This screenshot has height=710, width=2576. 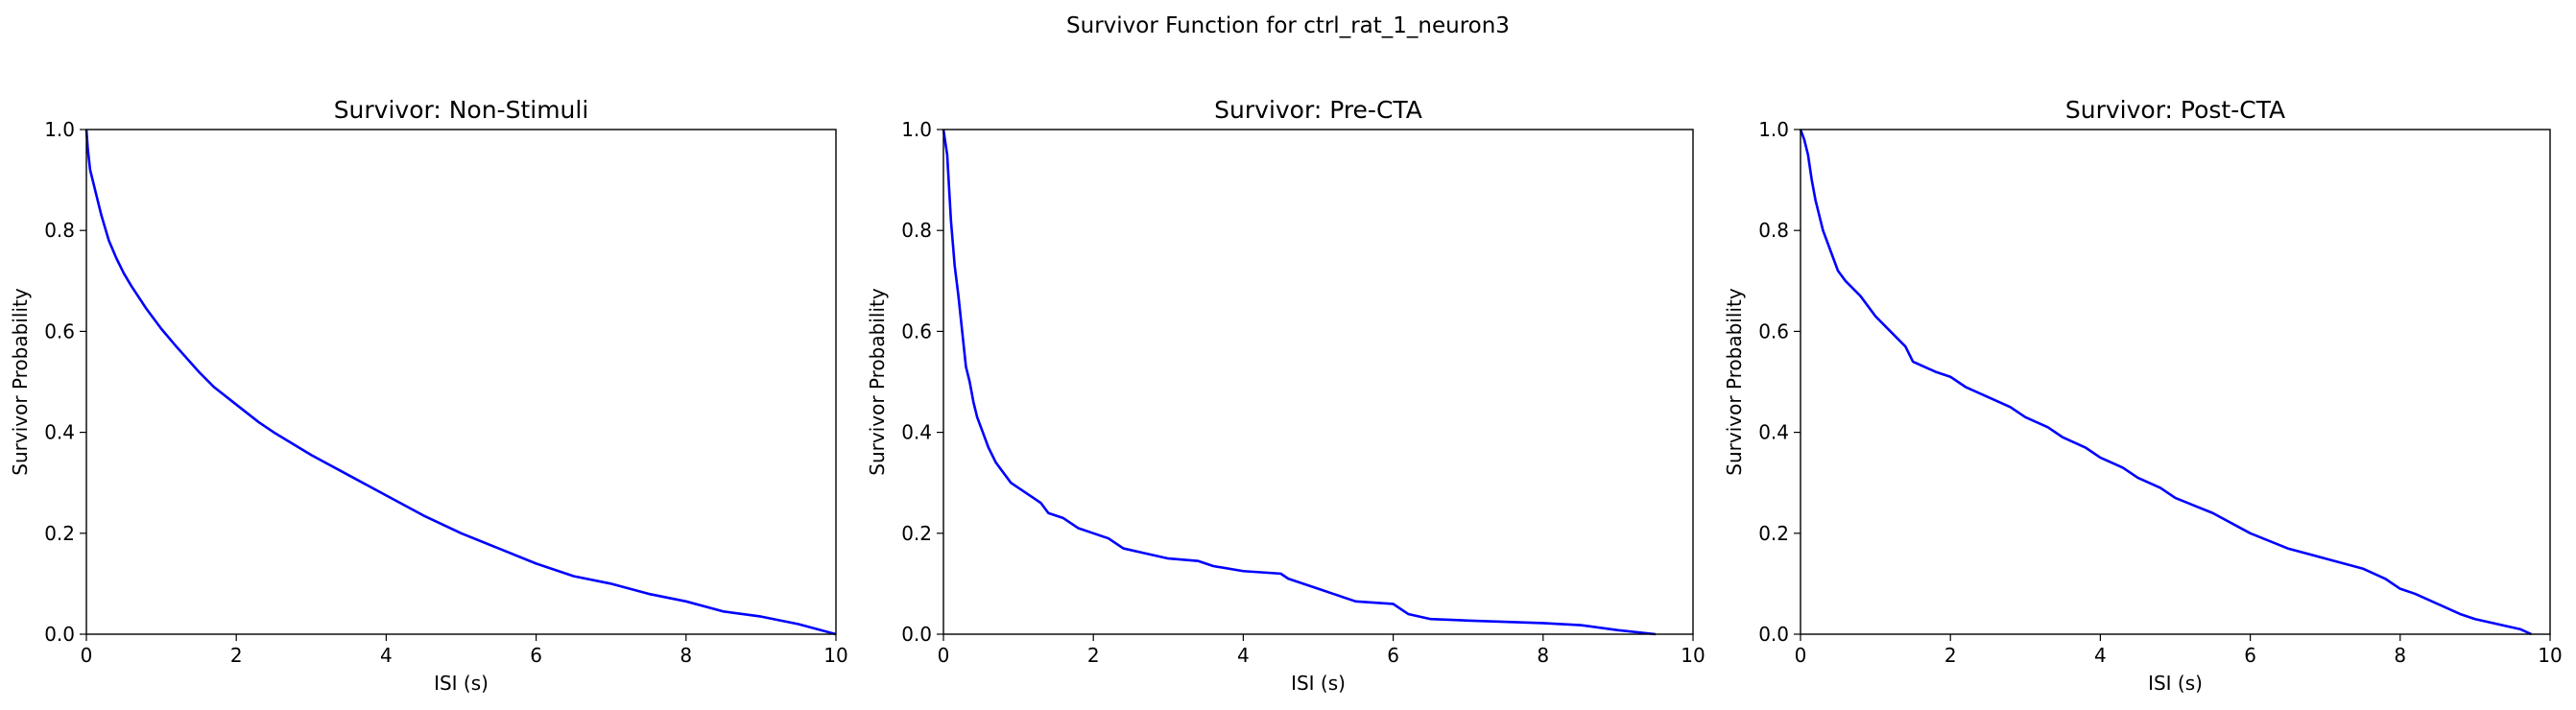 I want to click on subplot-title: Survivor: Pre-CTA, so click(x=1318, y=110).